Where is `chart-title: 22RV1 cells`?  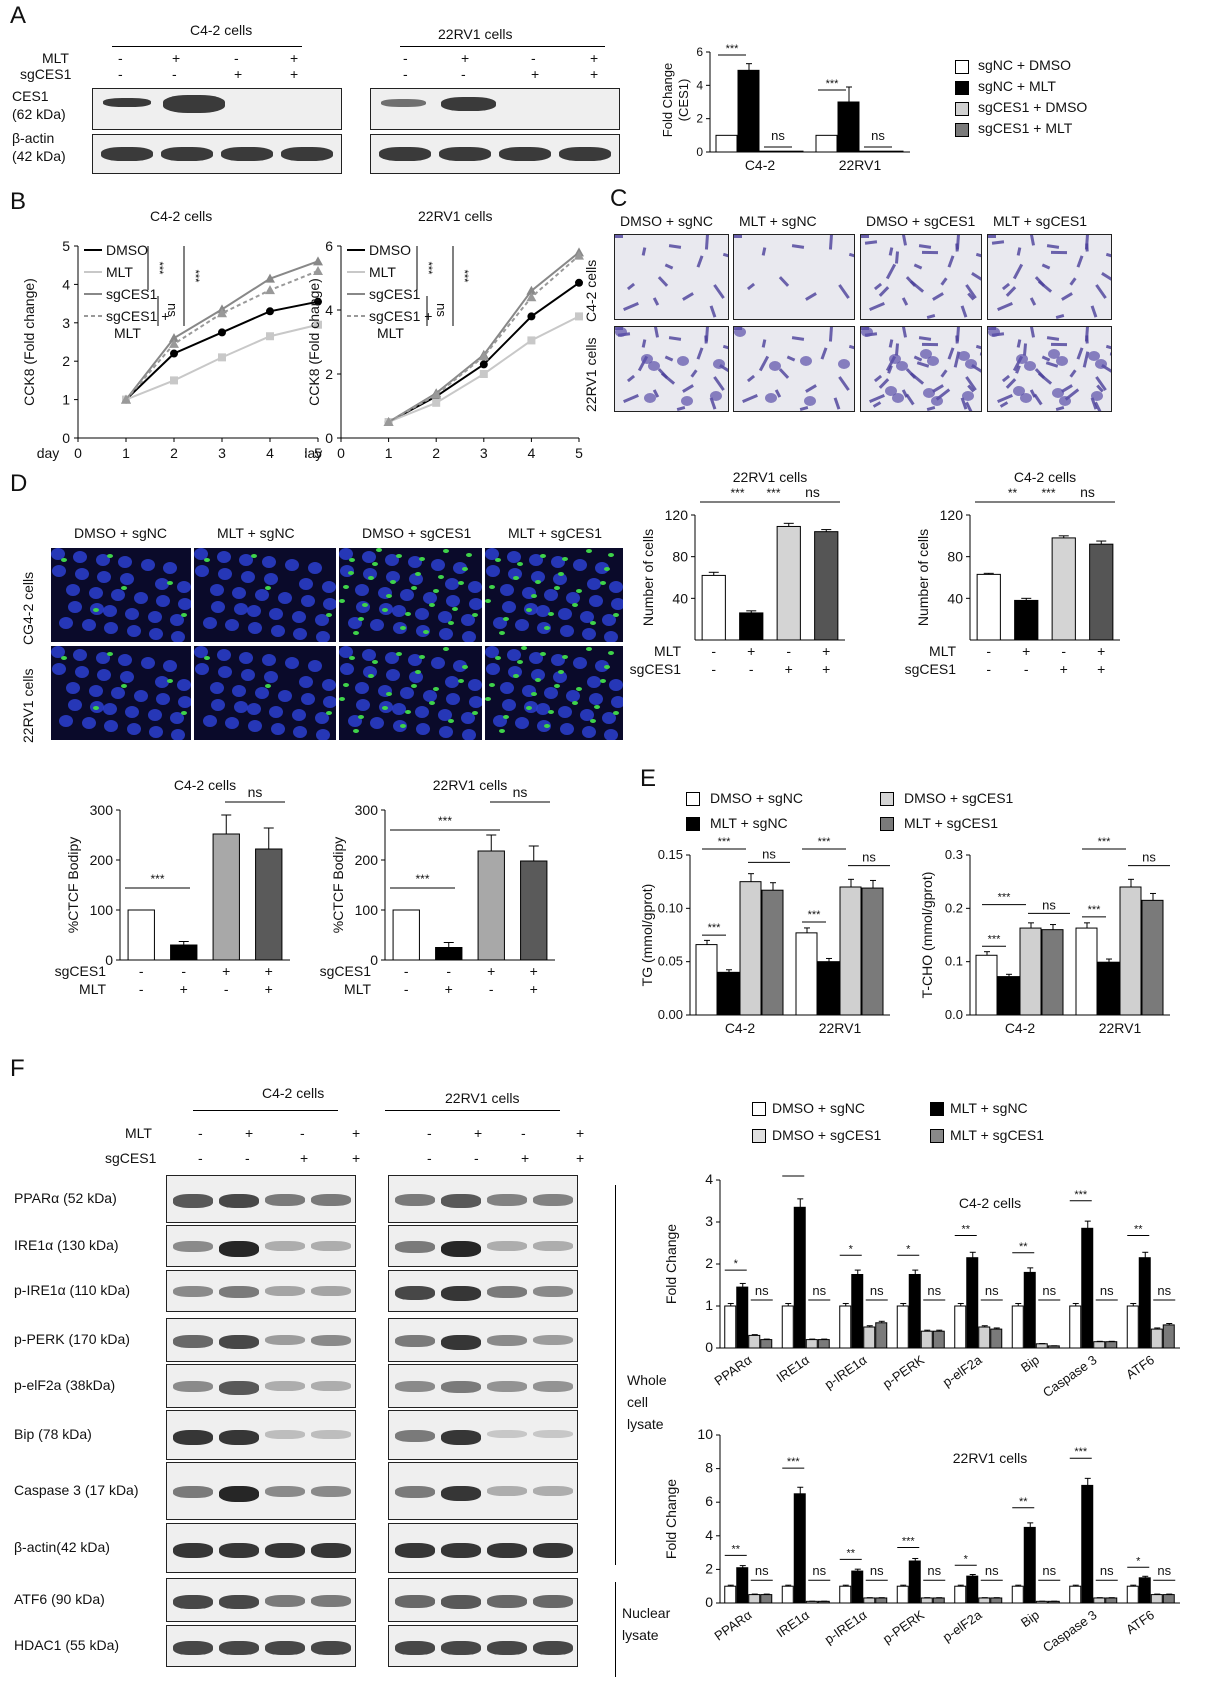
chart-title: 22RV1 cells is located at coordinates (770, 477).